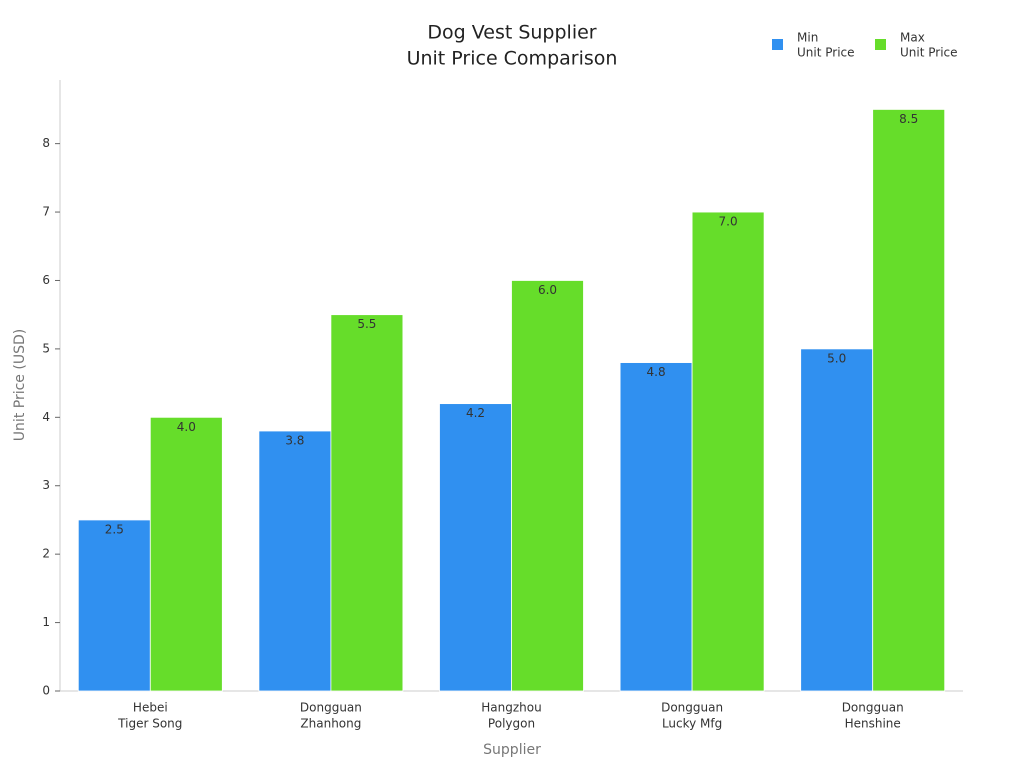  I want to click on y-tick-label: 7, so click(46, 212).